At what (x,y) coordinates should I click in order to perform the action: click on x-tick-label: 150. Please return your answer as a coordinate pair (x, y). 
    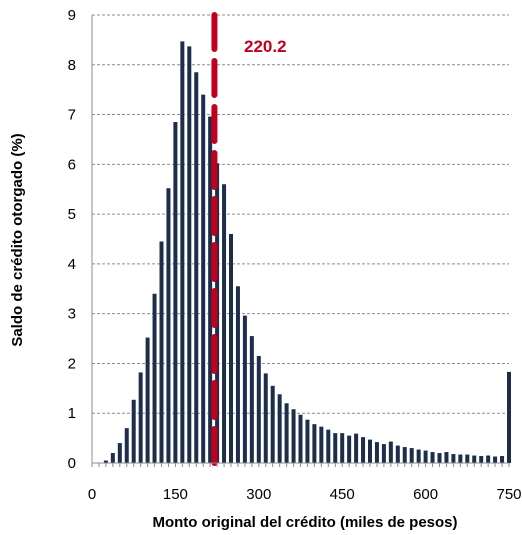
    Looking at the image, I should click on (175, 494).